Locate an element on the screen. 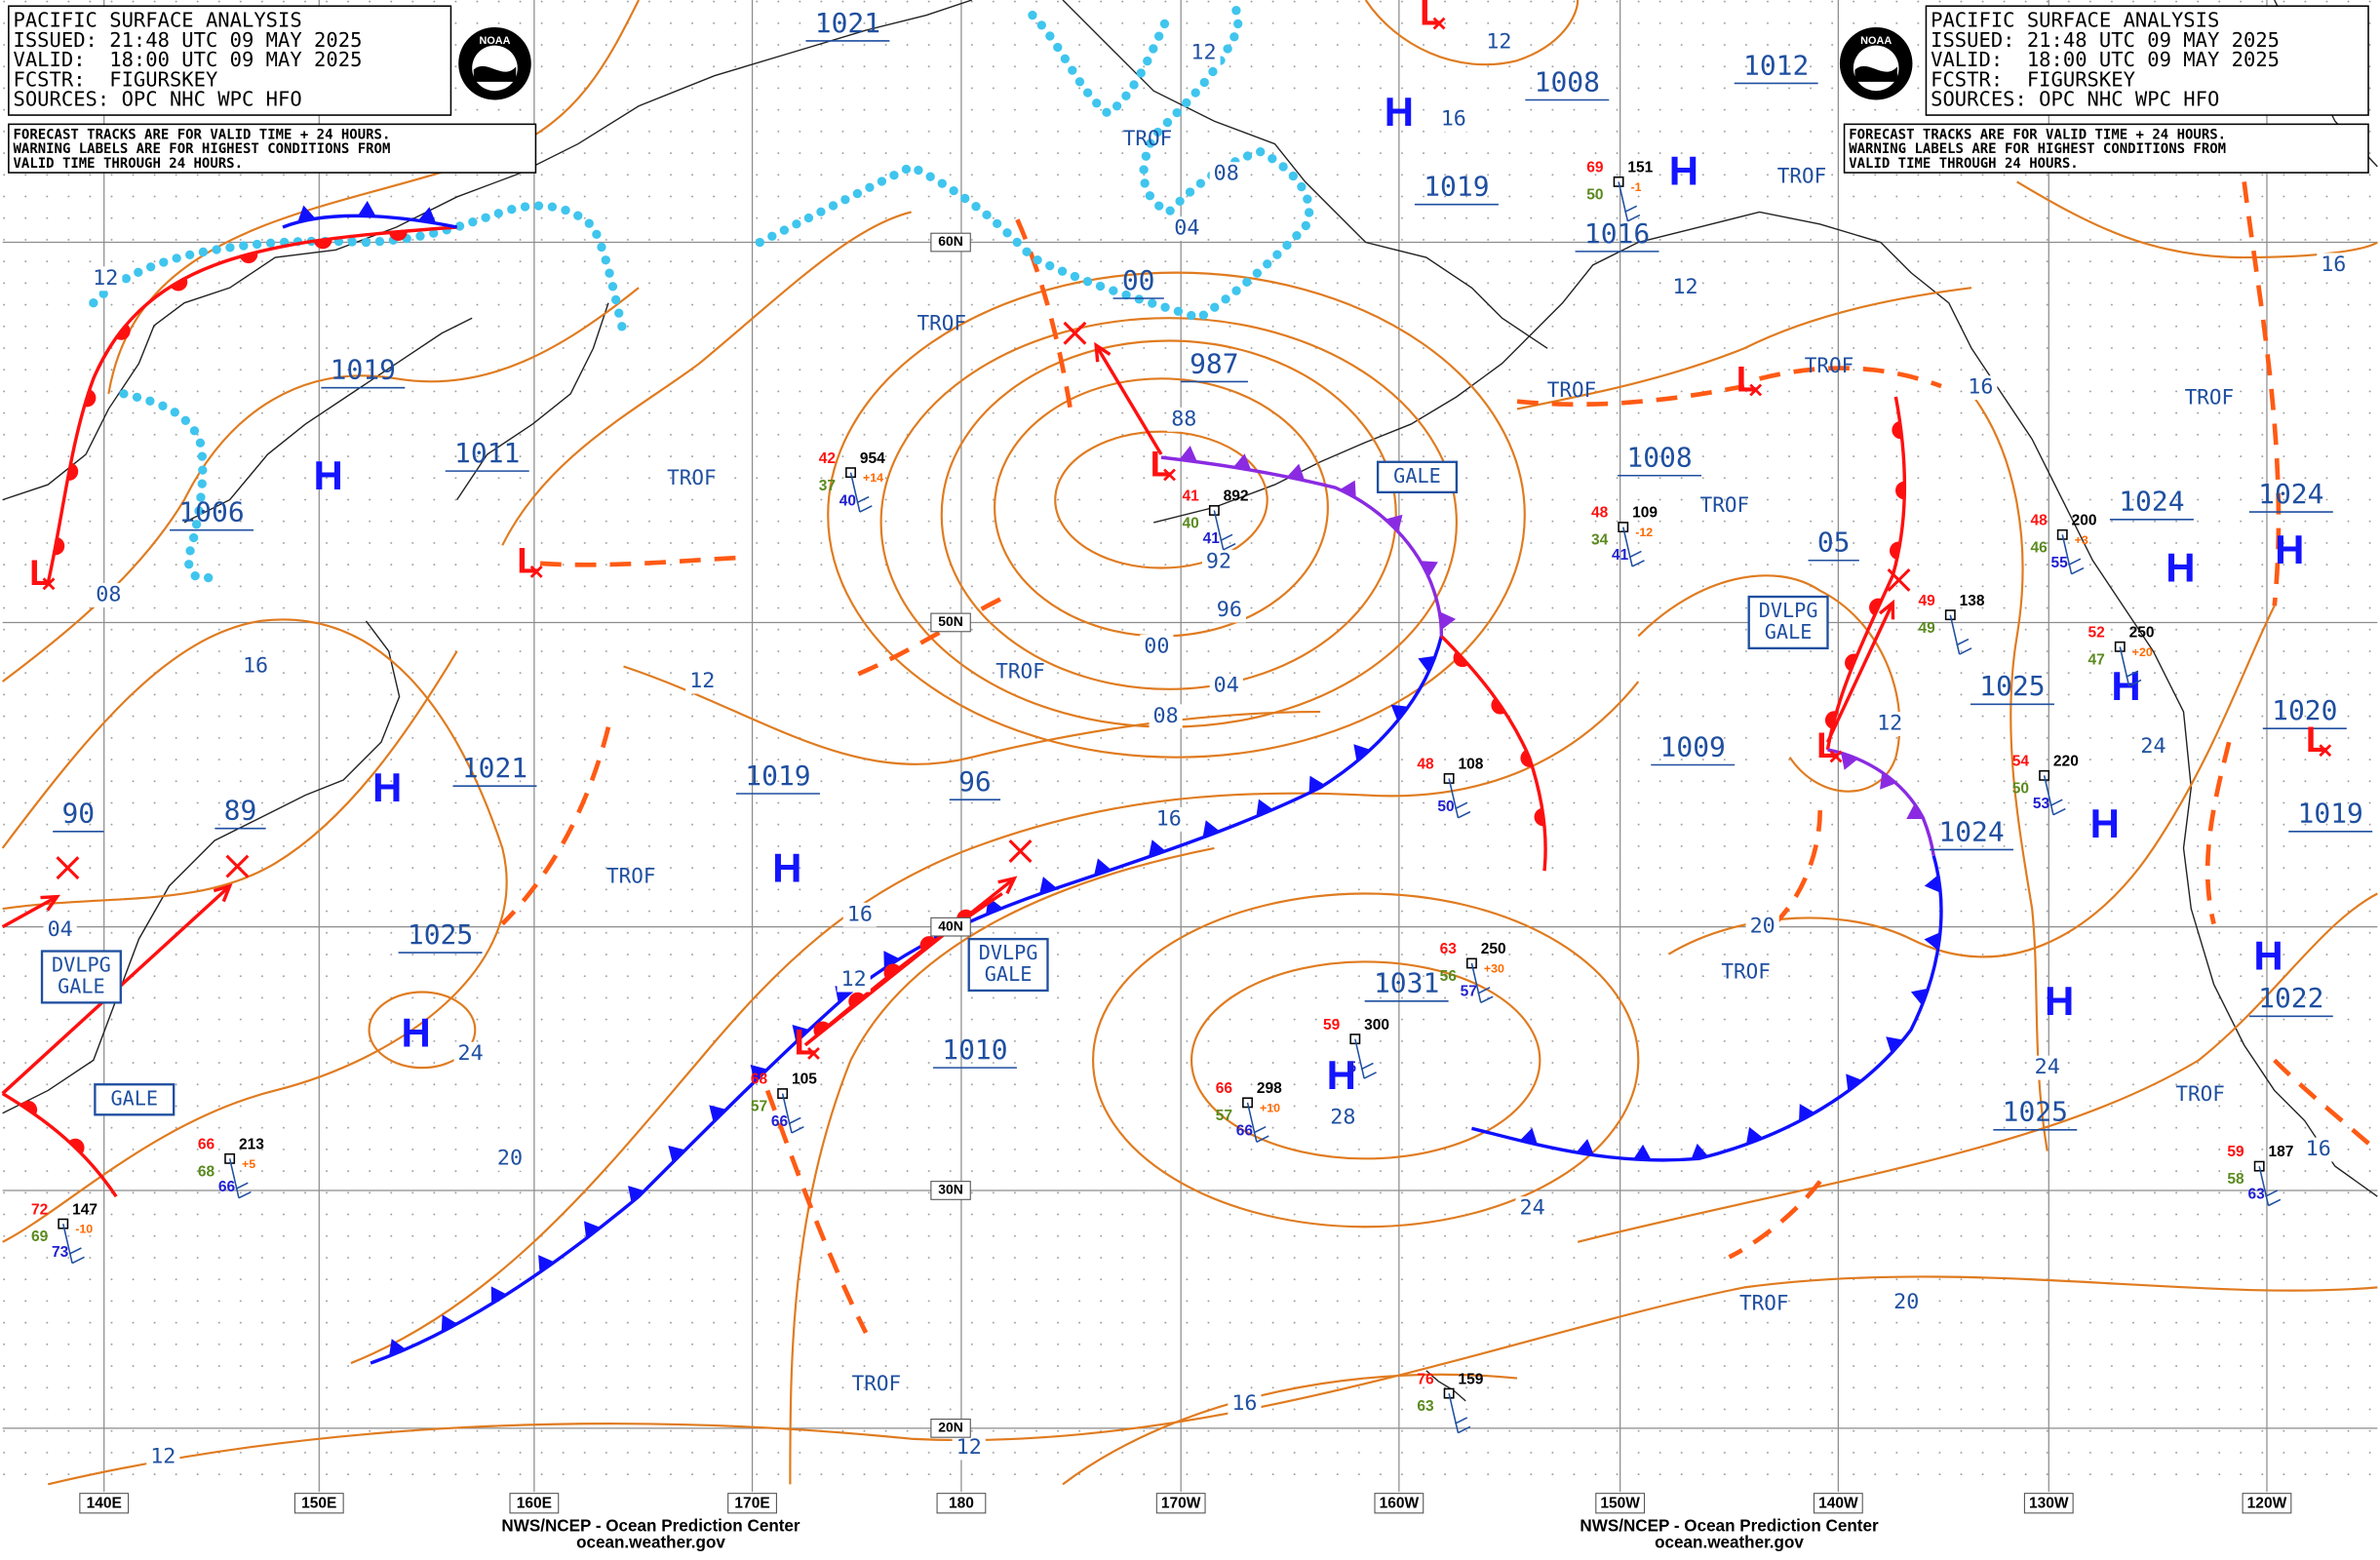 Image resolution: width=2380 pixels, height=1560 pixels. station-pressure: 138 is located at coordinates (1972, 601).